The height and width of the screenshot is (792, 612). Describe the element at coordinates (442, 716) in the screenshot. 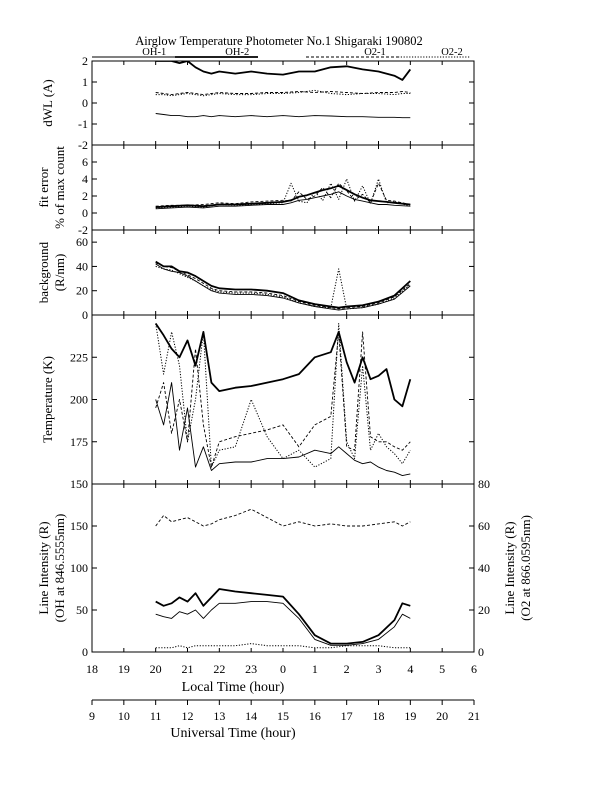

I see `ut-tick-label: 20` at that location.